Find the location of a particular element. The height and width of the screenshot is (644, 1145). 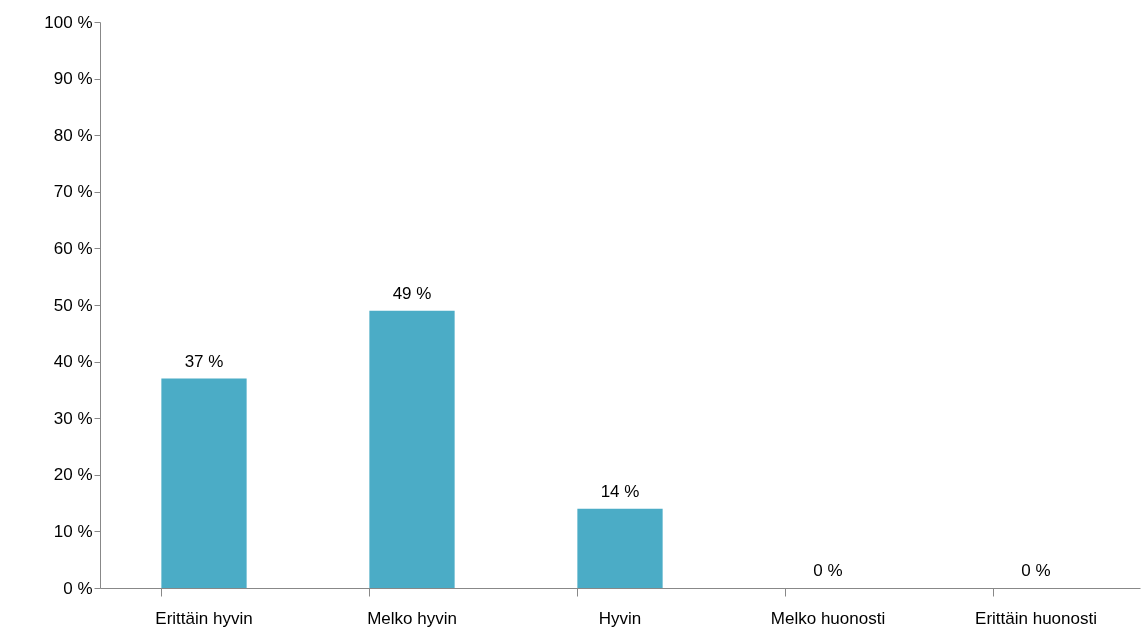

x-tick-label: Erittäin hyvin is located at coordinates (204, 618).